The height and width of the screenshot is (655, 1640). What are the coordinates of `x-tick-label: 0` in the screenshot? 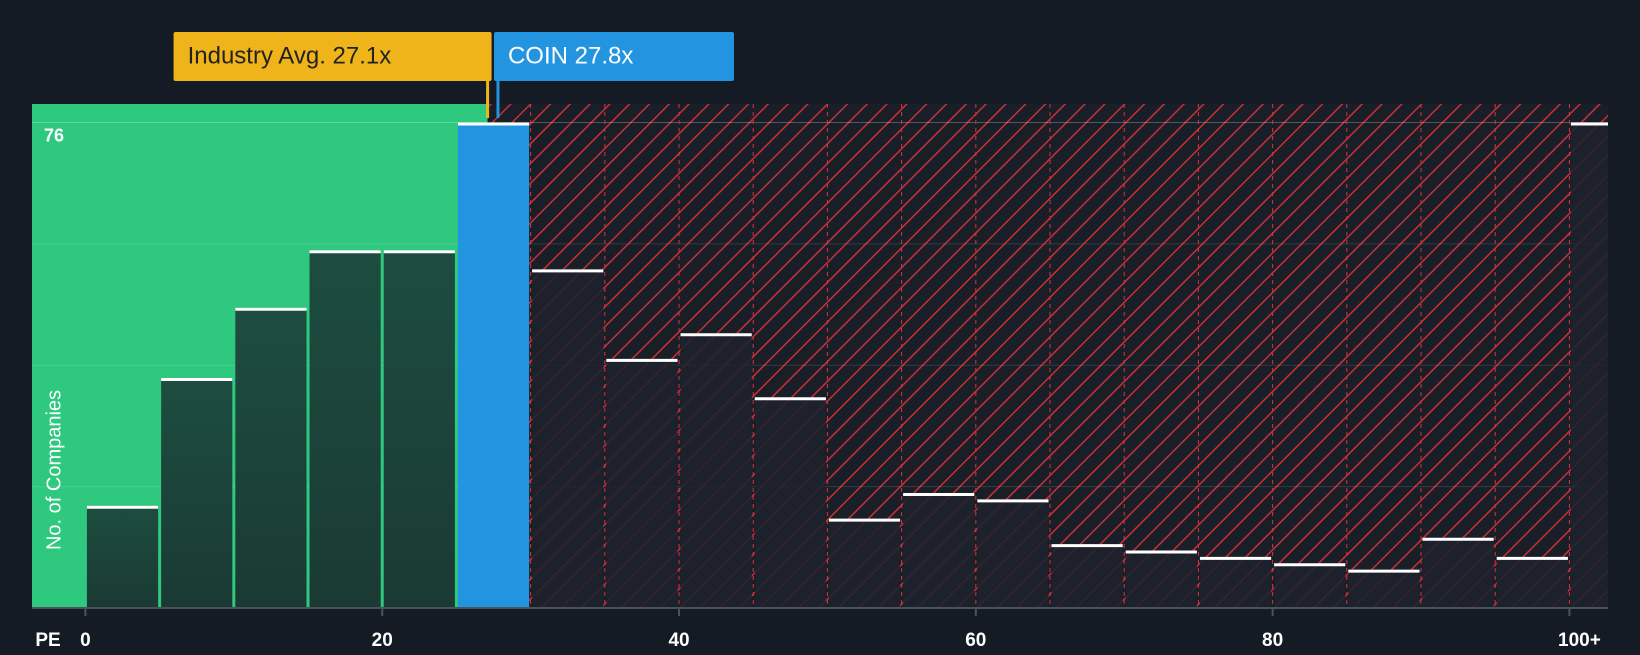 It's located at (85, 640).